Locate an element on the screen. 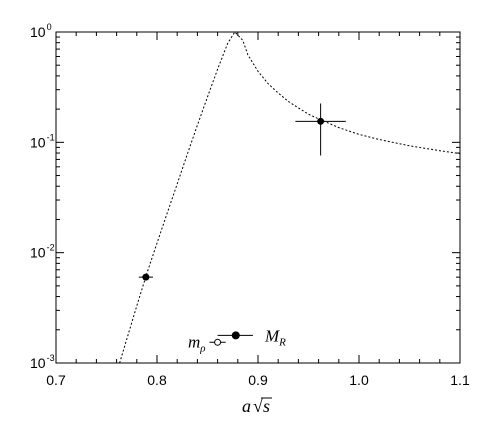  x-tick-labels: 0.7 0.8 0.9 1.0 1.1 is located at coordinates (258, 380).